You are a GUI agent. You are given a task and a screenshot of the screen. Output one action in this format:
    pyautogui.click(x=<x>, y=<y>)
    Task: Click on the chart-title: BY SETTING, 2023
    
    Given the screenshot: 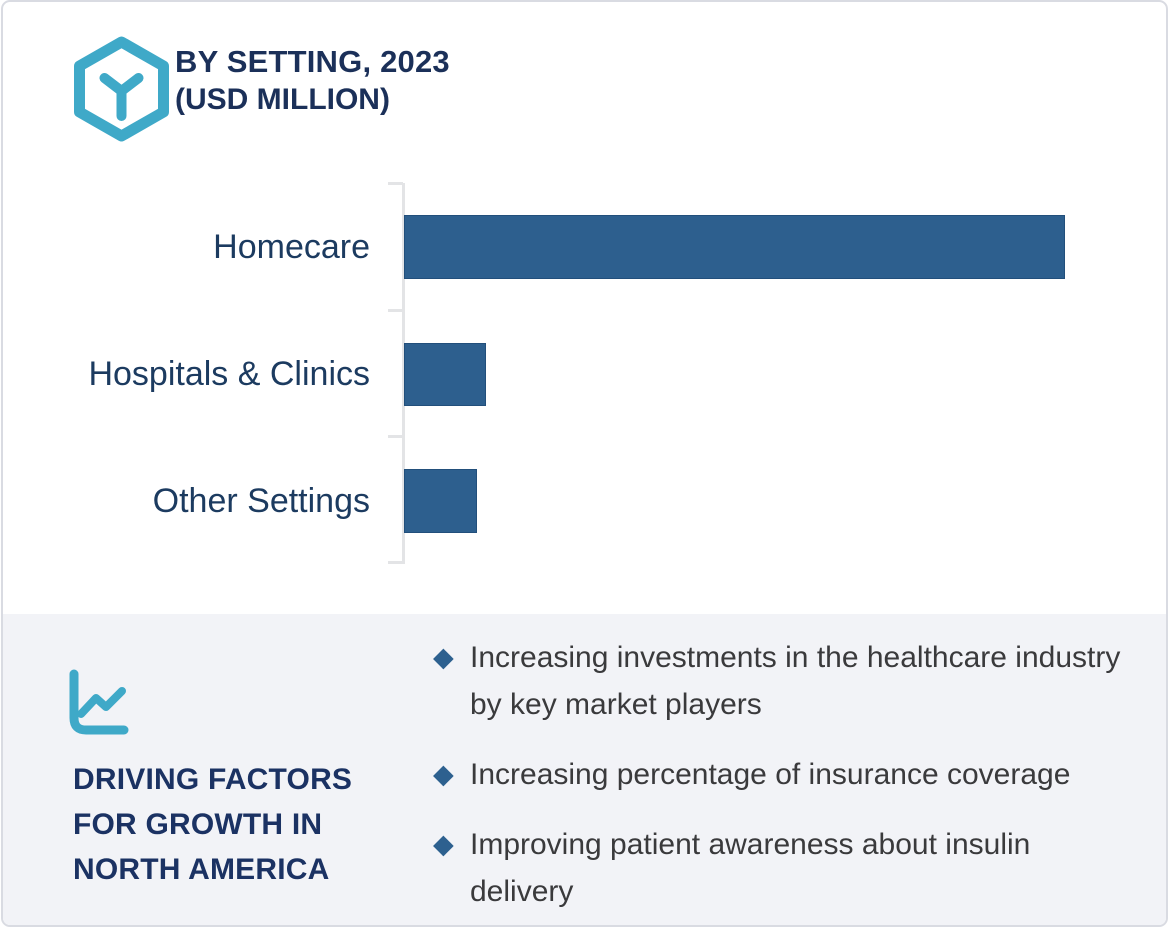 What is the action you would take?
    pyautogui.click(x=312, y=61)
    